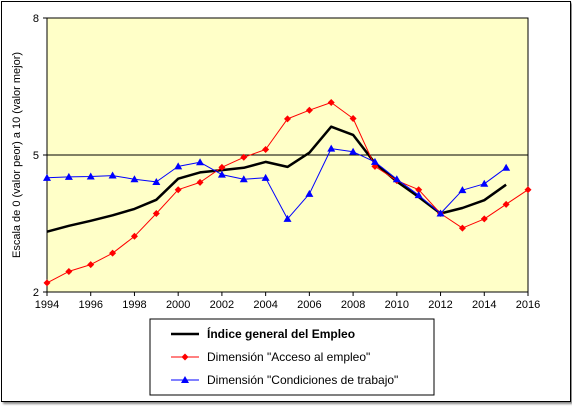 The image size is (572, 406). What do you see at coordinates (69, 271) in the screenshot?
I see `data-point-1-1995` at bounding box center [69, 271].